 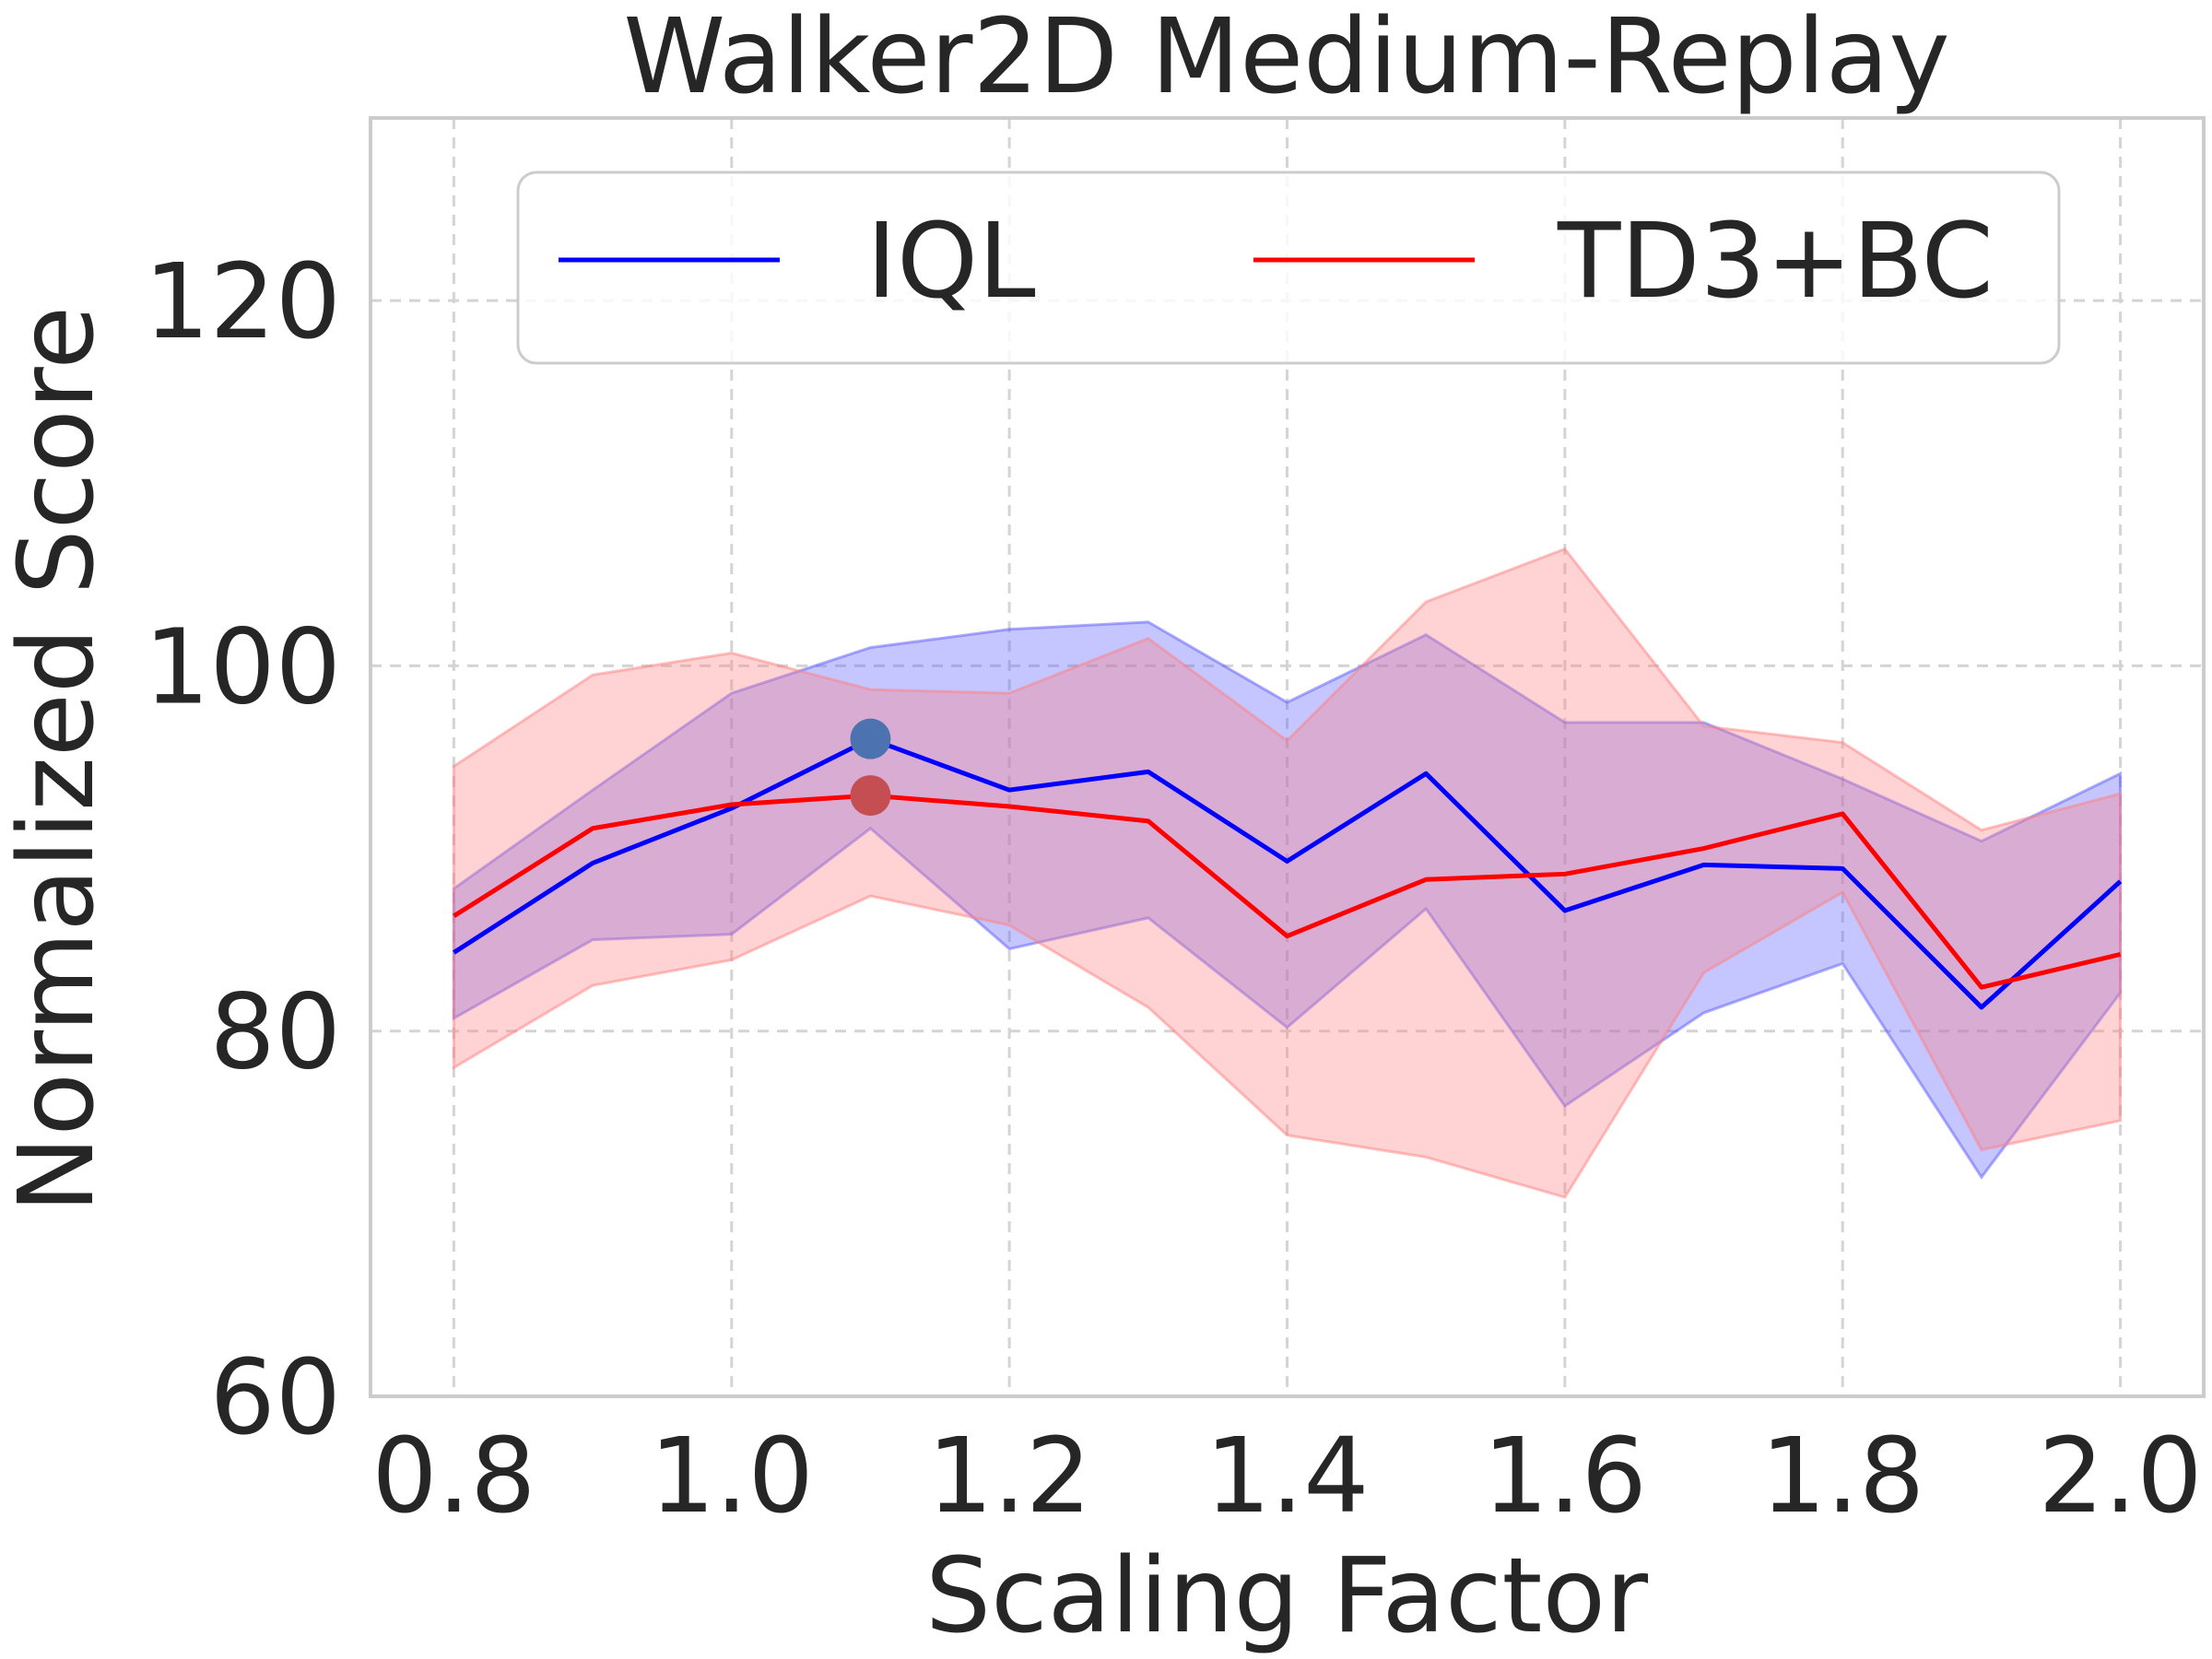 I want to click on x-axis-title: Scaling Factor, so click(x=1287, y=1596).